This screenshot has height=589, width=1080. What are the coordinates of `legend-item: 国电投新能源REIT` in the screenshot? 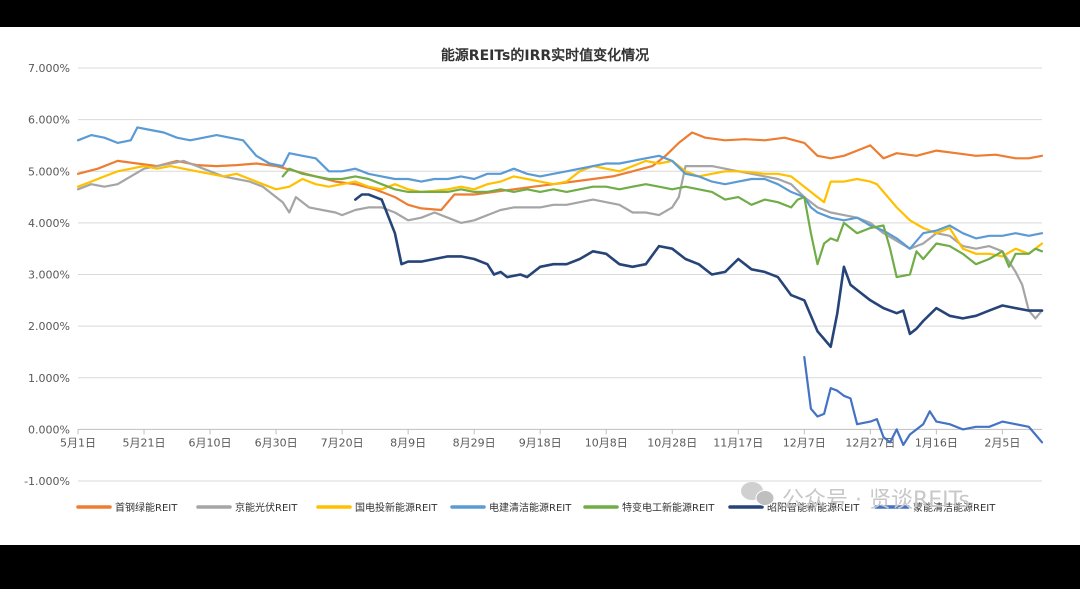 It's located at (377, 507).